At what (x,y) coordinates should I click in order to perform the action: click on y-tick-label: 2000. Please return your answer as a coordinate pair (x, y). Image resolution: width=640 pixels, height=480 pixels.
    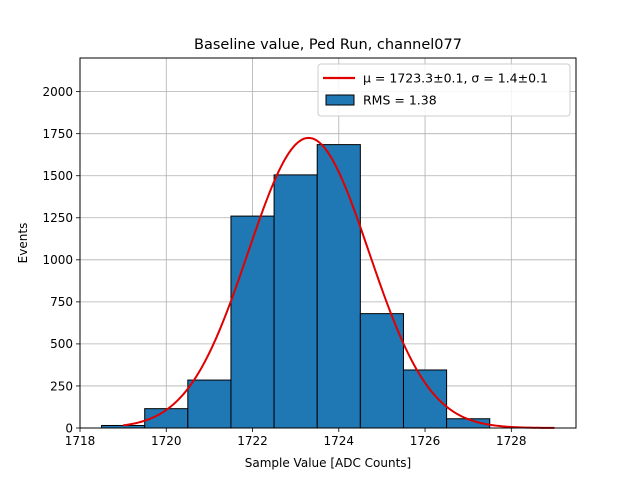
    Looking at the image, I should click on (57, 92).